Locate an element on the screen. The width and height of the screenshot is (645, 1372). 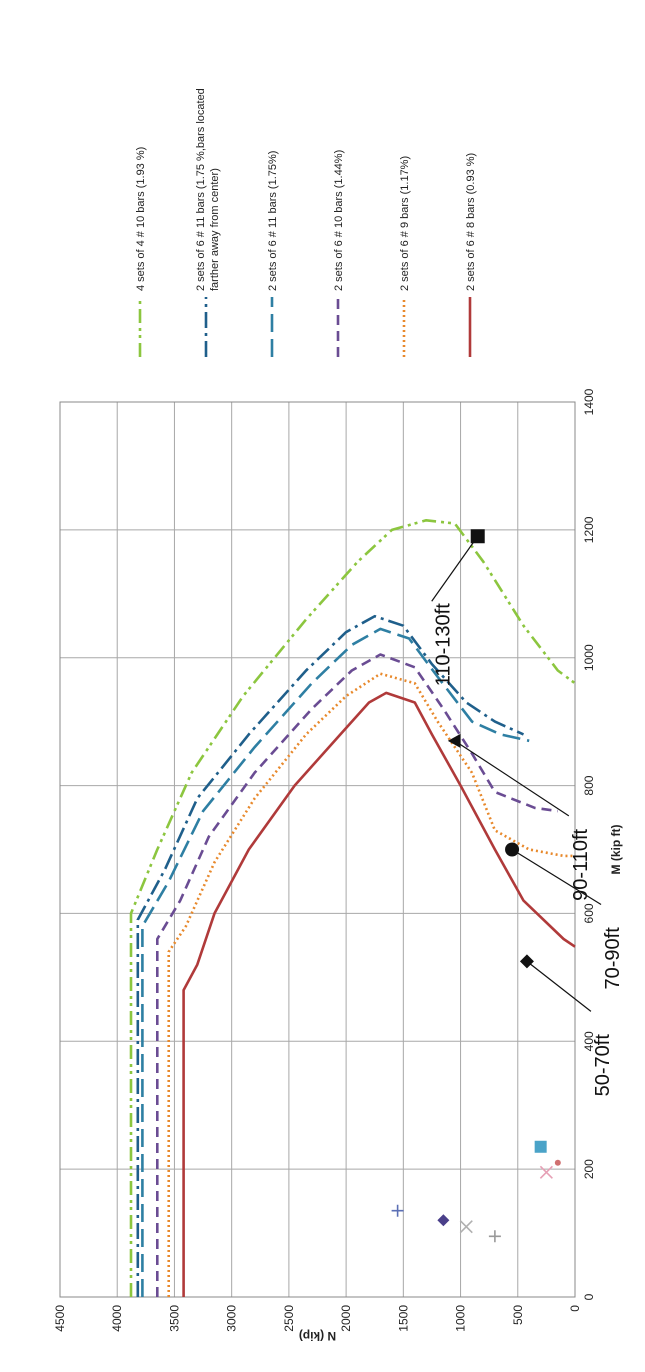
y-tick-label: 2500 is located at coordinates (289, 1318).